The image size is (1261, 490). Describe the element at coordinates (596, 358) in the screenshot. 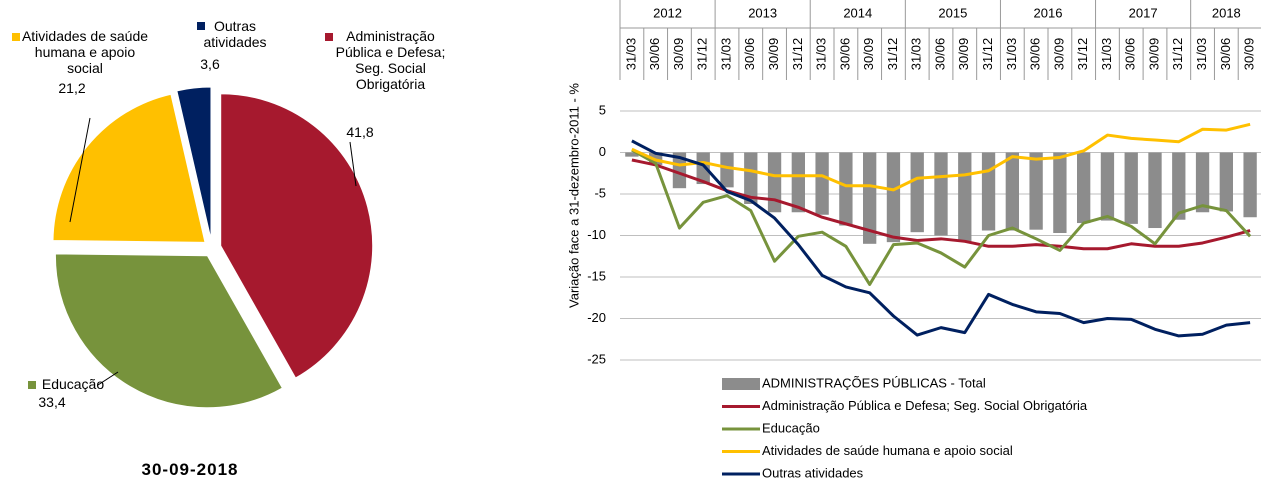

I see `y-tick-label: -25` at that location.